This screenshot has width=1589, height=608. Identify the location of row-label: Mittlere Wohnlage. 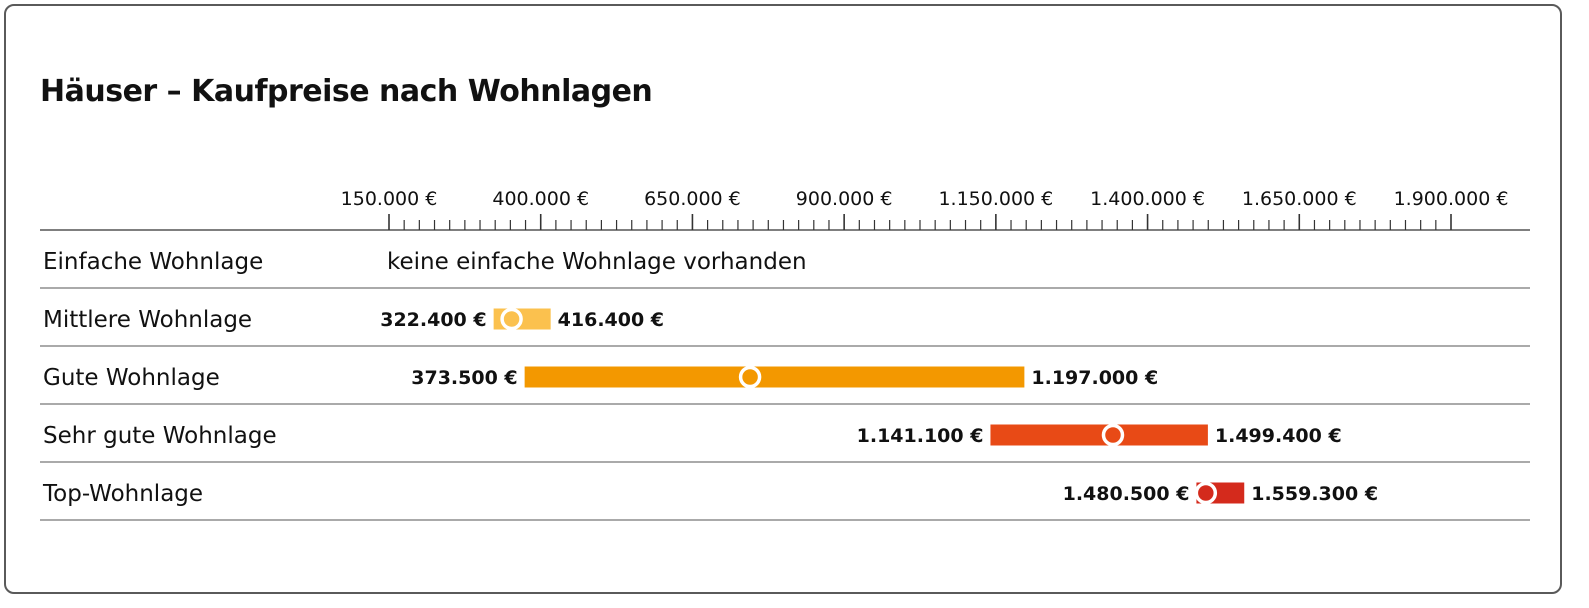
(147, 320).